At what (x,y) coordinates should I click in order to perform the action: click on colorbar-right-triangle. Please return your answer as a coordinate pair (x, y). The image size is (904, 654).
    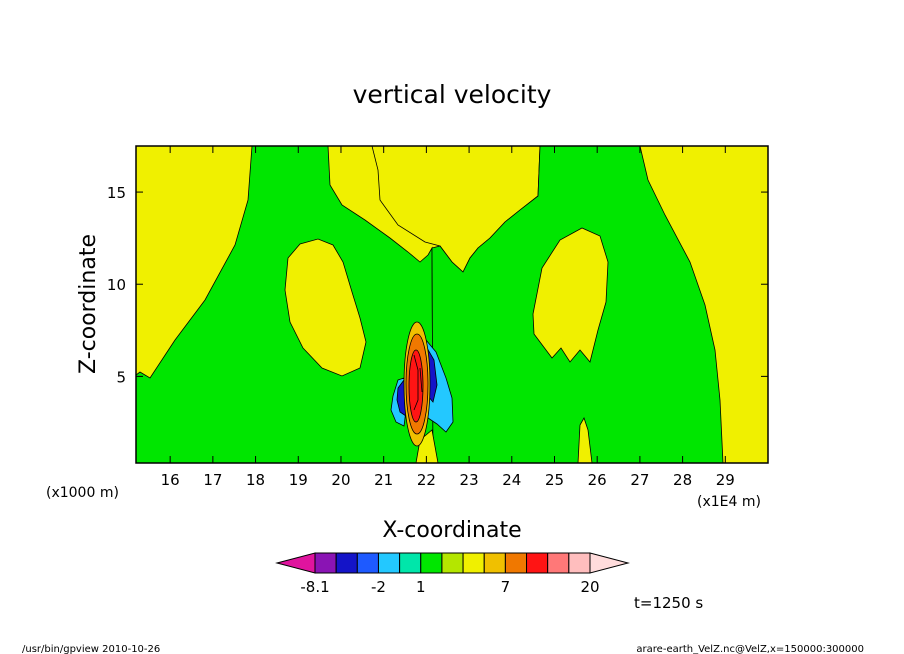
    Looking at the image, I should click on (609, 563).